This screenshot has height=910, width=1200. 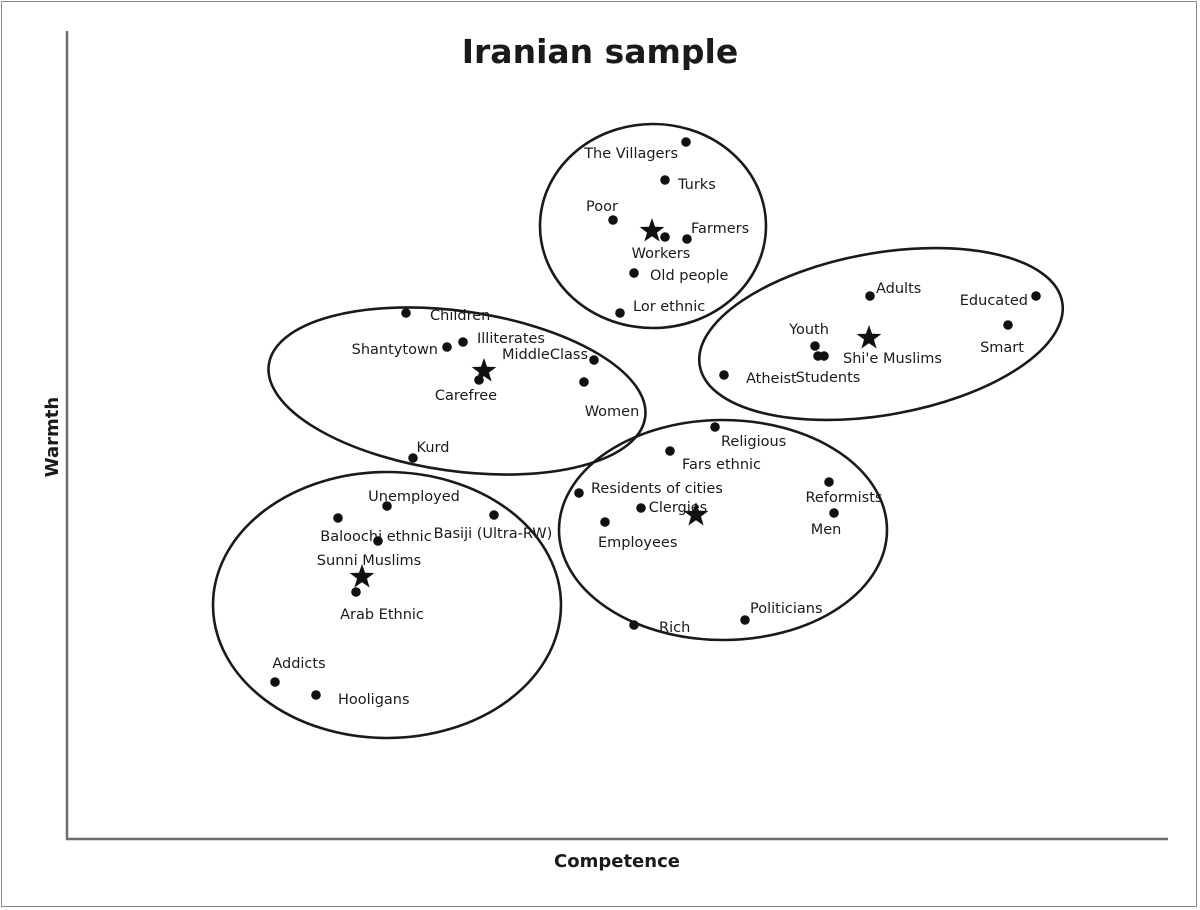 I want to click on data-point-label: Lor ethnic, so click(x=669, y=307).